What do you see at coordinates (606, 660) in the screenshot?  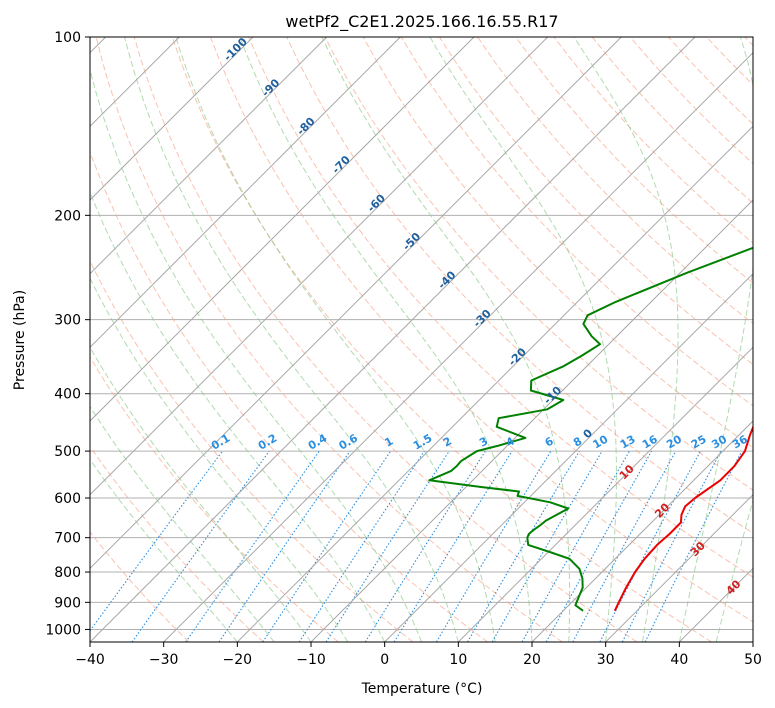 I see `x-tick-label: 30` at bounding box center [606, 660].